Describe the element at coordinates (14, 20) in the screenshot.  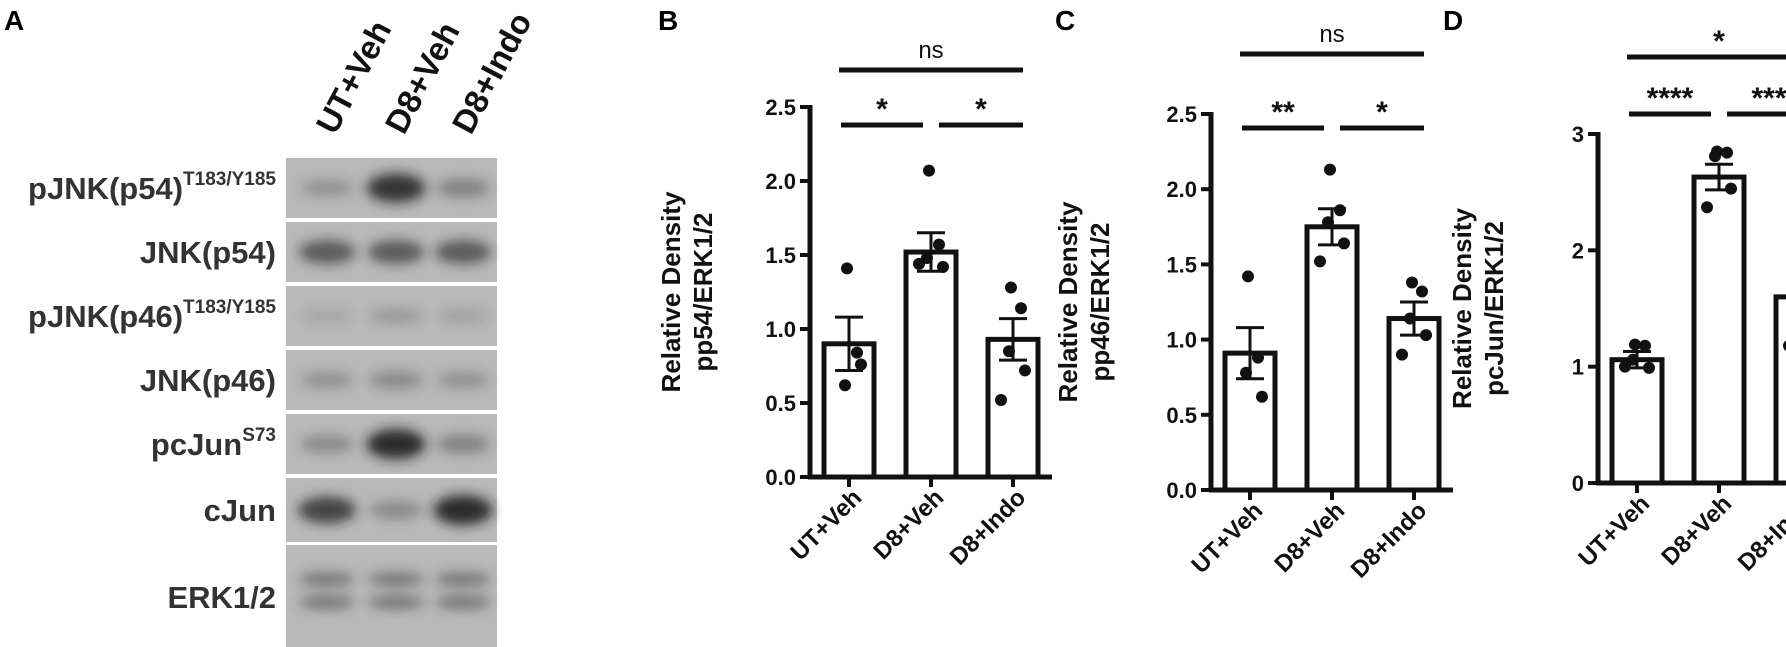
I see `panel-label-a: A` at that location.